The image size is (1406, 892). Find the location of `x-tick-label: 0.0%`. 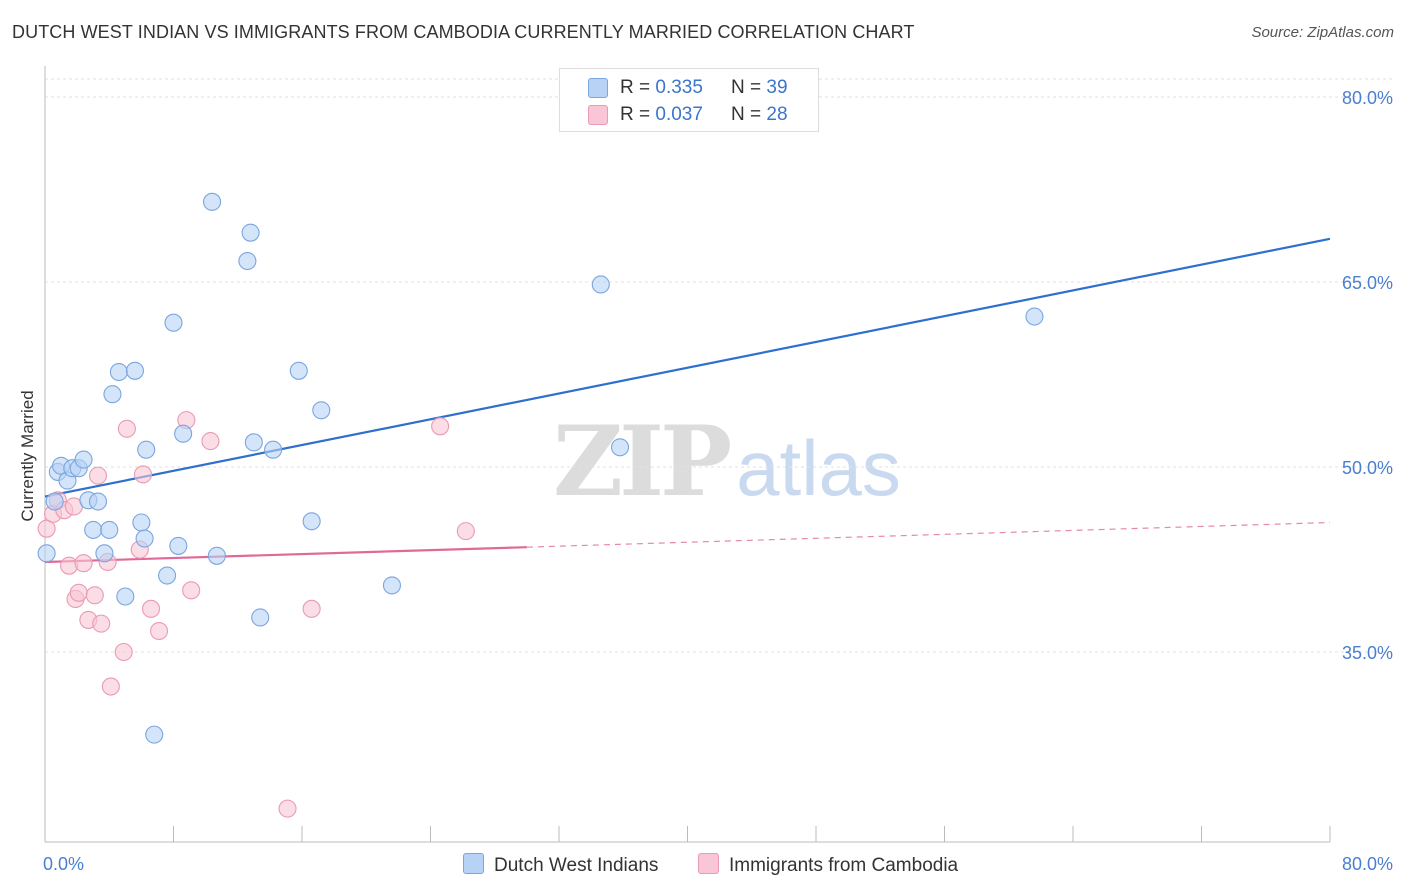

x-tick-label: 0.0% is located at coordinates (63, 864).